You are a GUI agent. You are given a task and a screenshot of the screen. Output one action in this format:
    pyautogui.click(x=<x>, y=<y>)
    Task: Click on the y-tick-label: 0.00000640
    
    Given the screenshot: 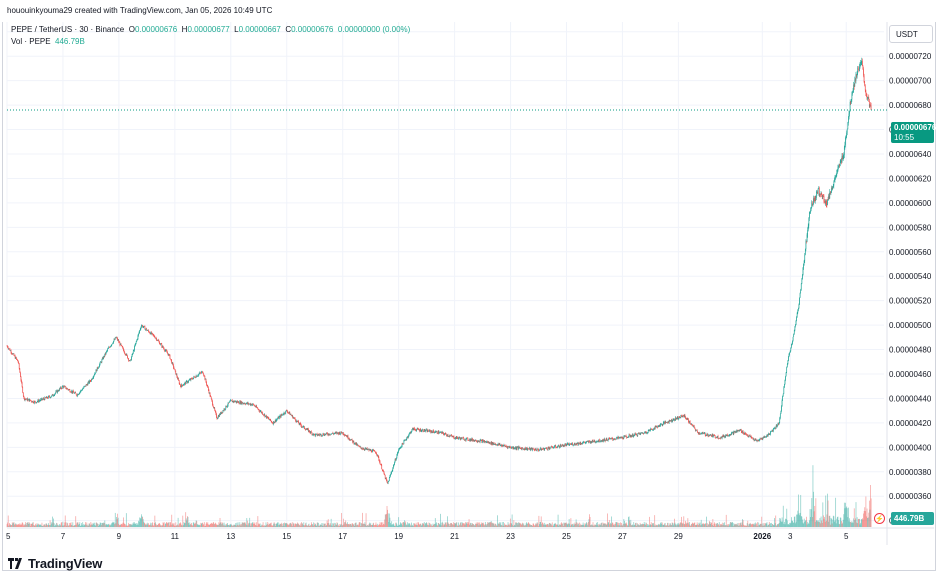 What is the action you would take?
    pyautogui.click(x=910, y=154)
    